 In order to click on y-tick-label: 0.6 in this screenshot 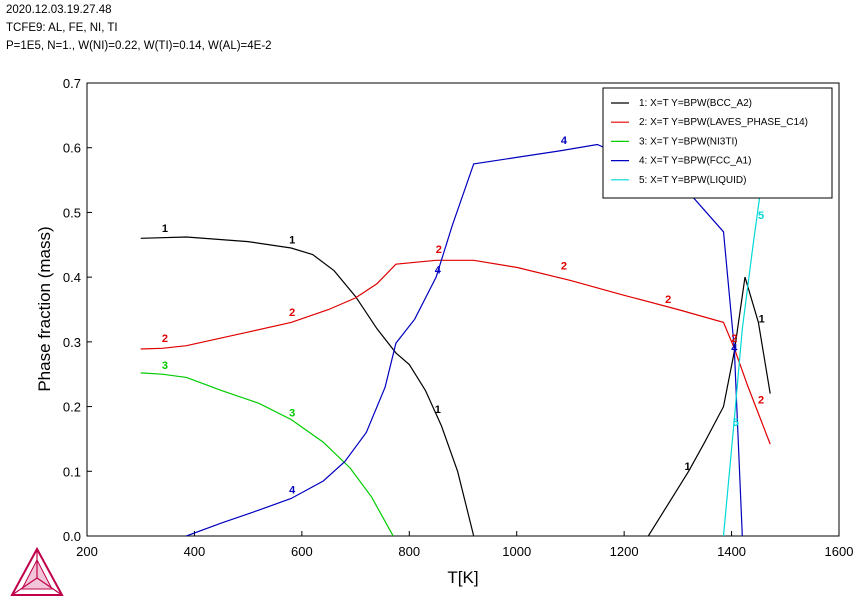, I will do `click(72, 148)`.